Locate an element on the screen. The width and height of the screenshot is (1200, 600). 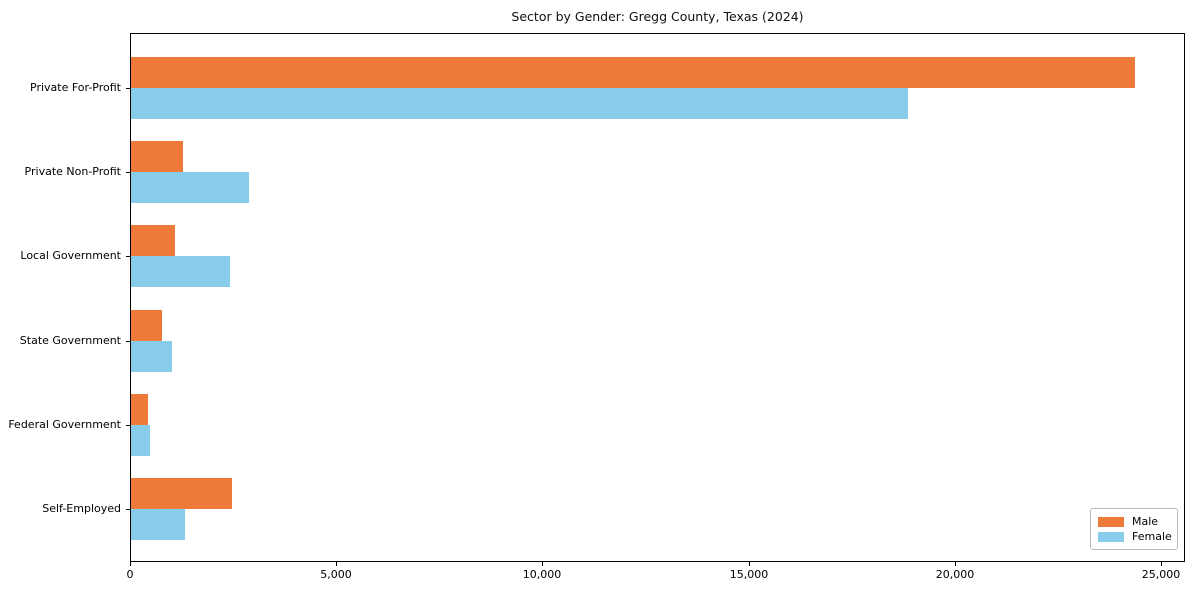
bar-female-local-government is located at coordinates (180, 272).